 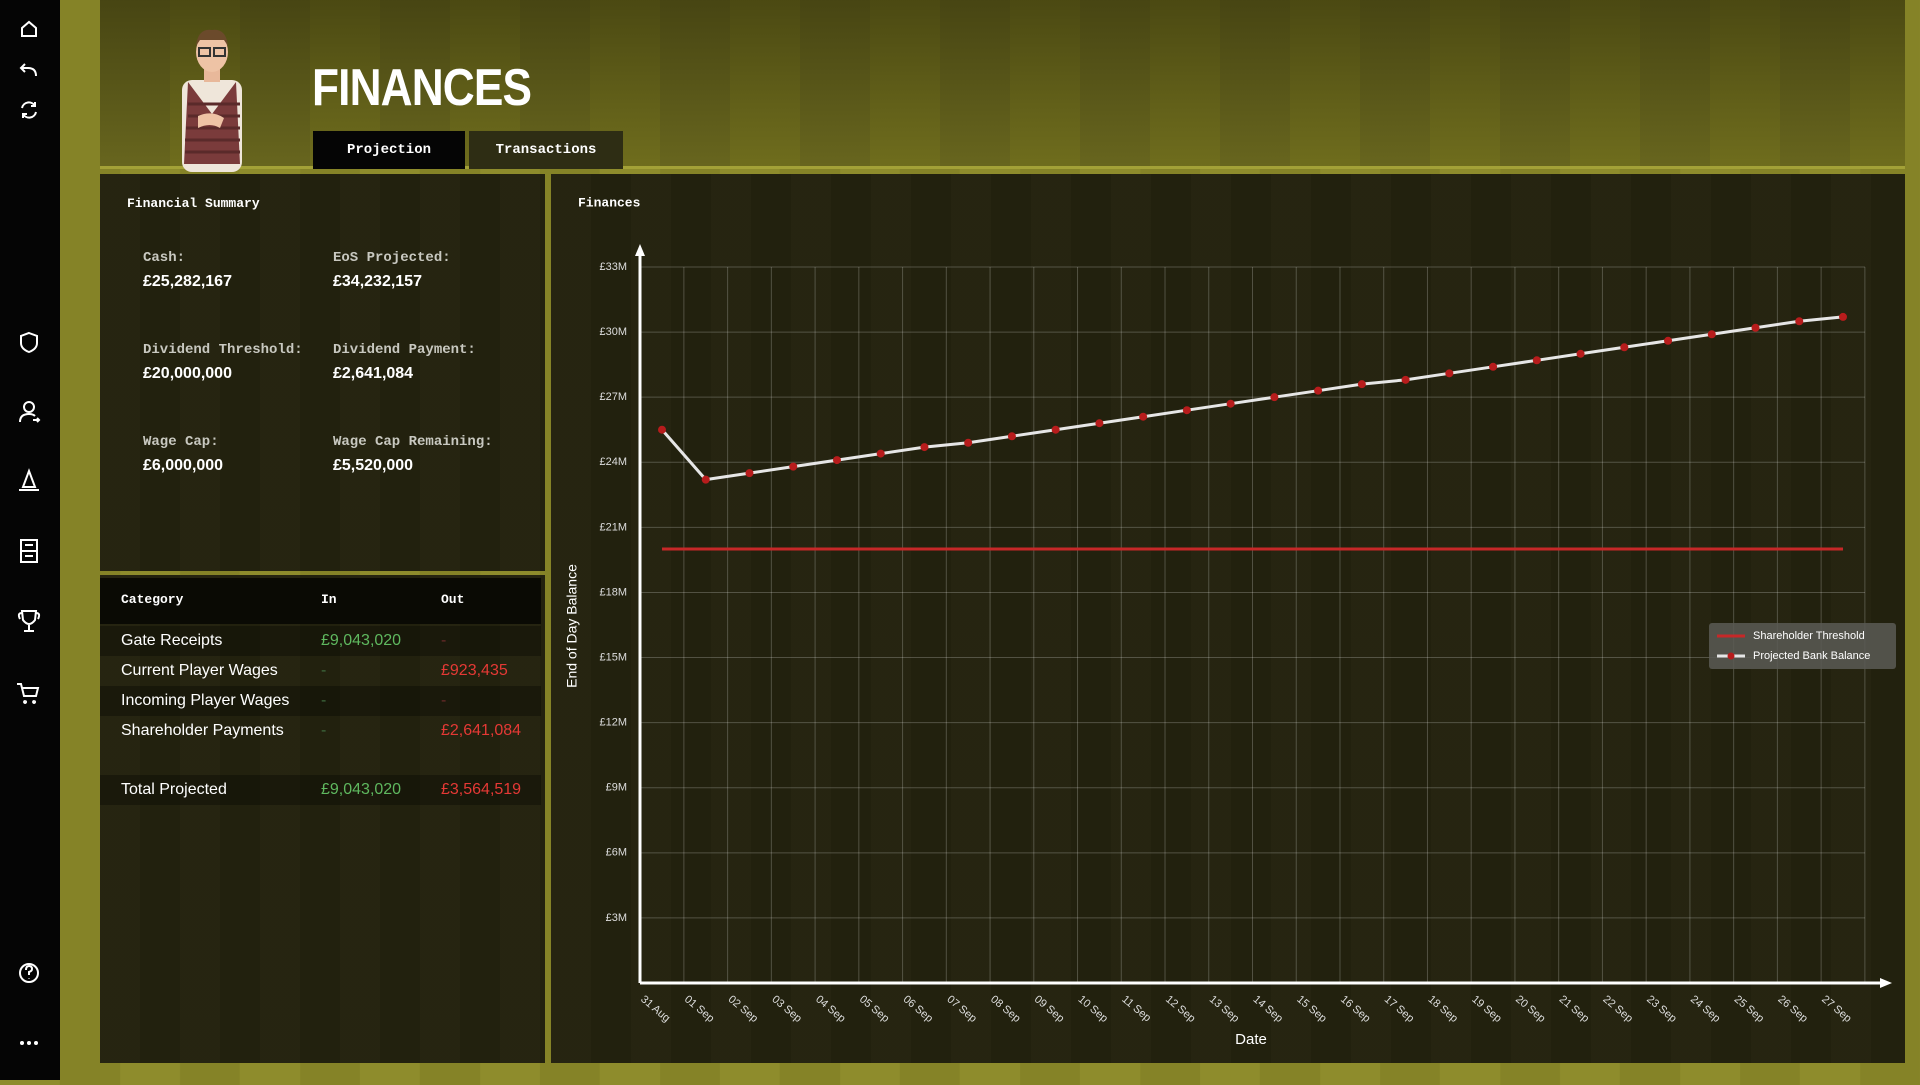 What do you see at coordinates (29, 110) in the screenshot?
I see `refresh-icon` at bounding box center [29, 110].